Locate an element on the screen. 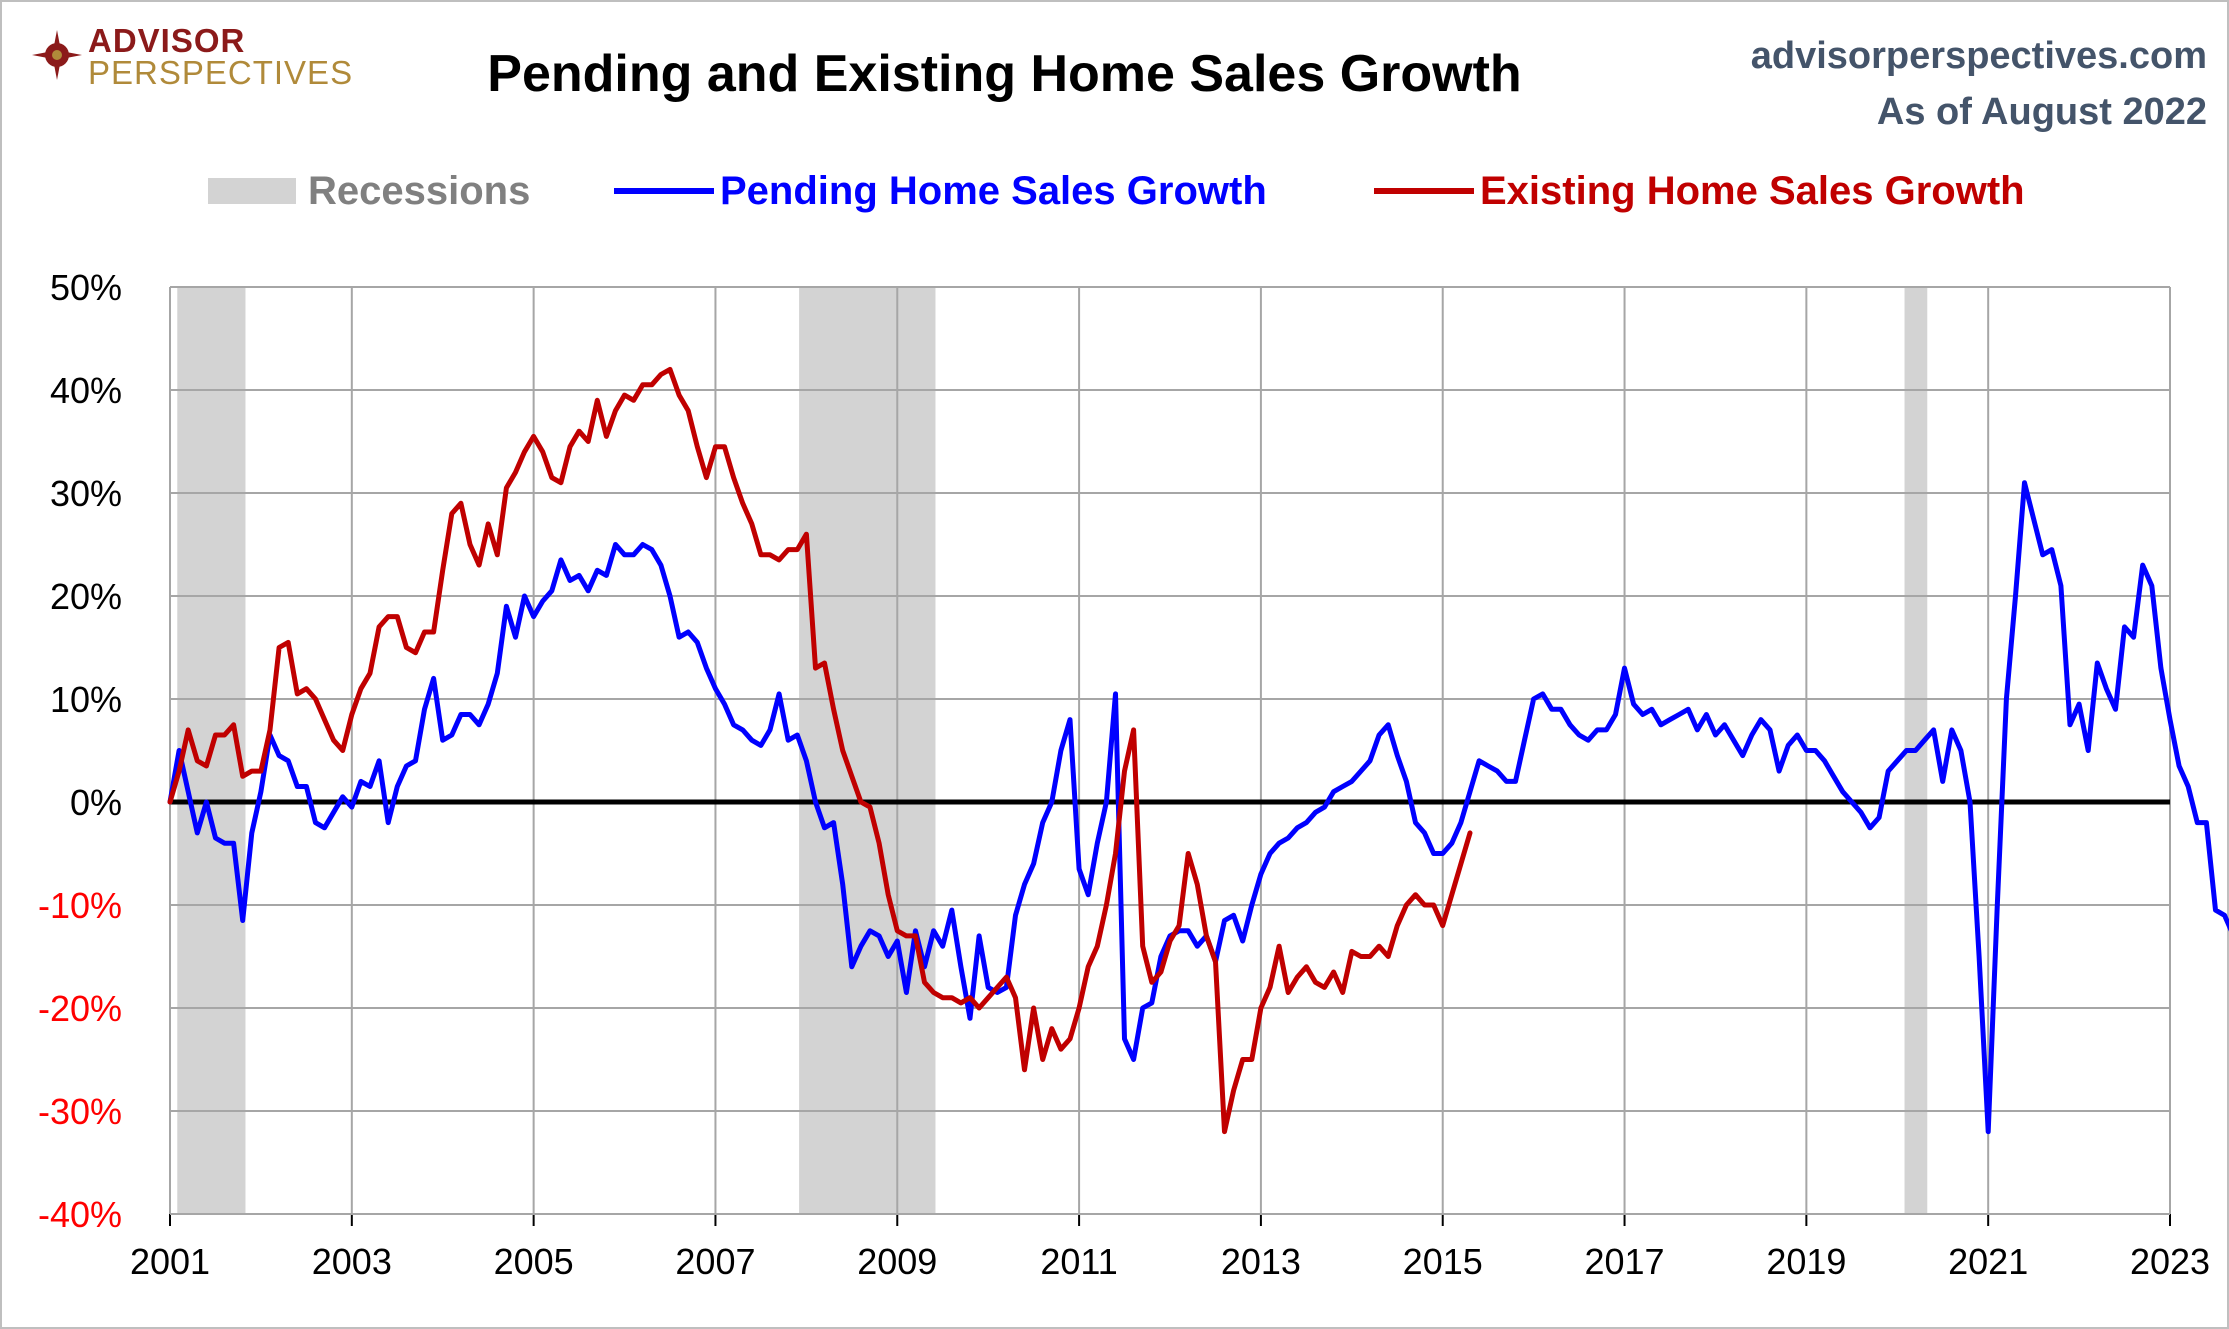 The image size is (2229, 1329). legend-recessions-label: Recessions is located at coordinates (419, 190).